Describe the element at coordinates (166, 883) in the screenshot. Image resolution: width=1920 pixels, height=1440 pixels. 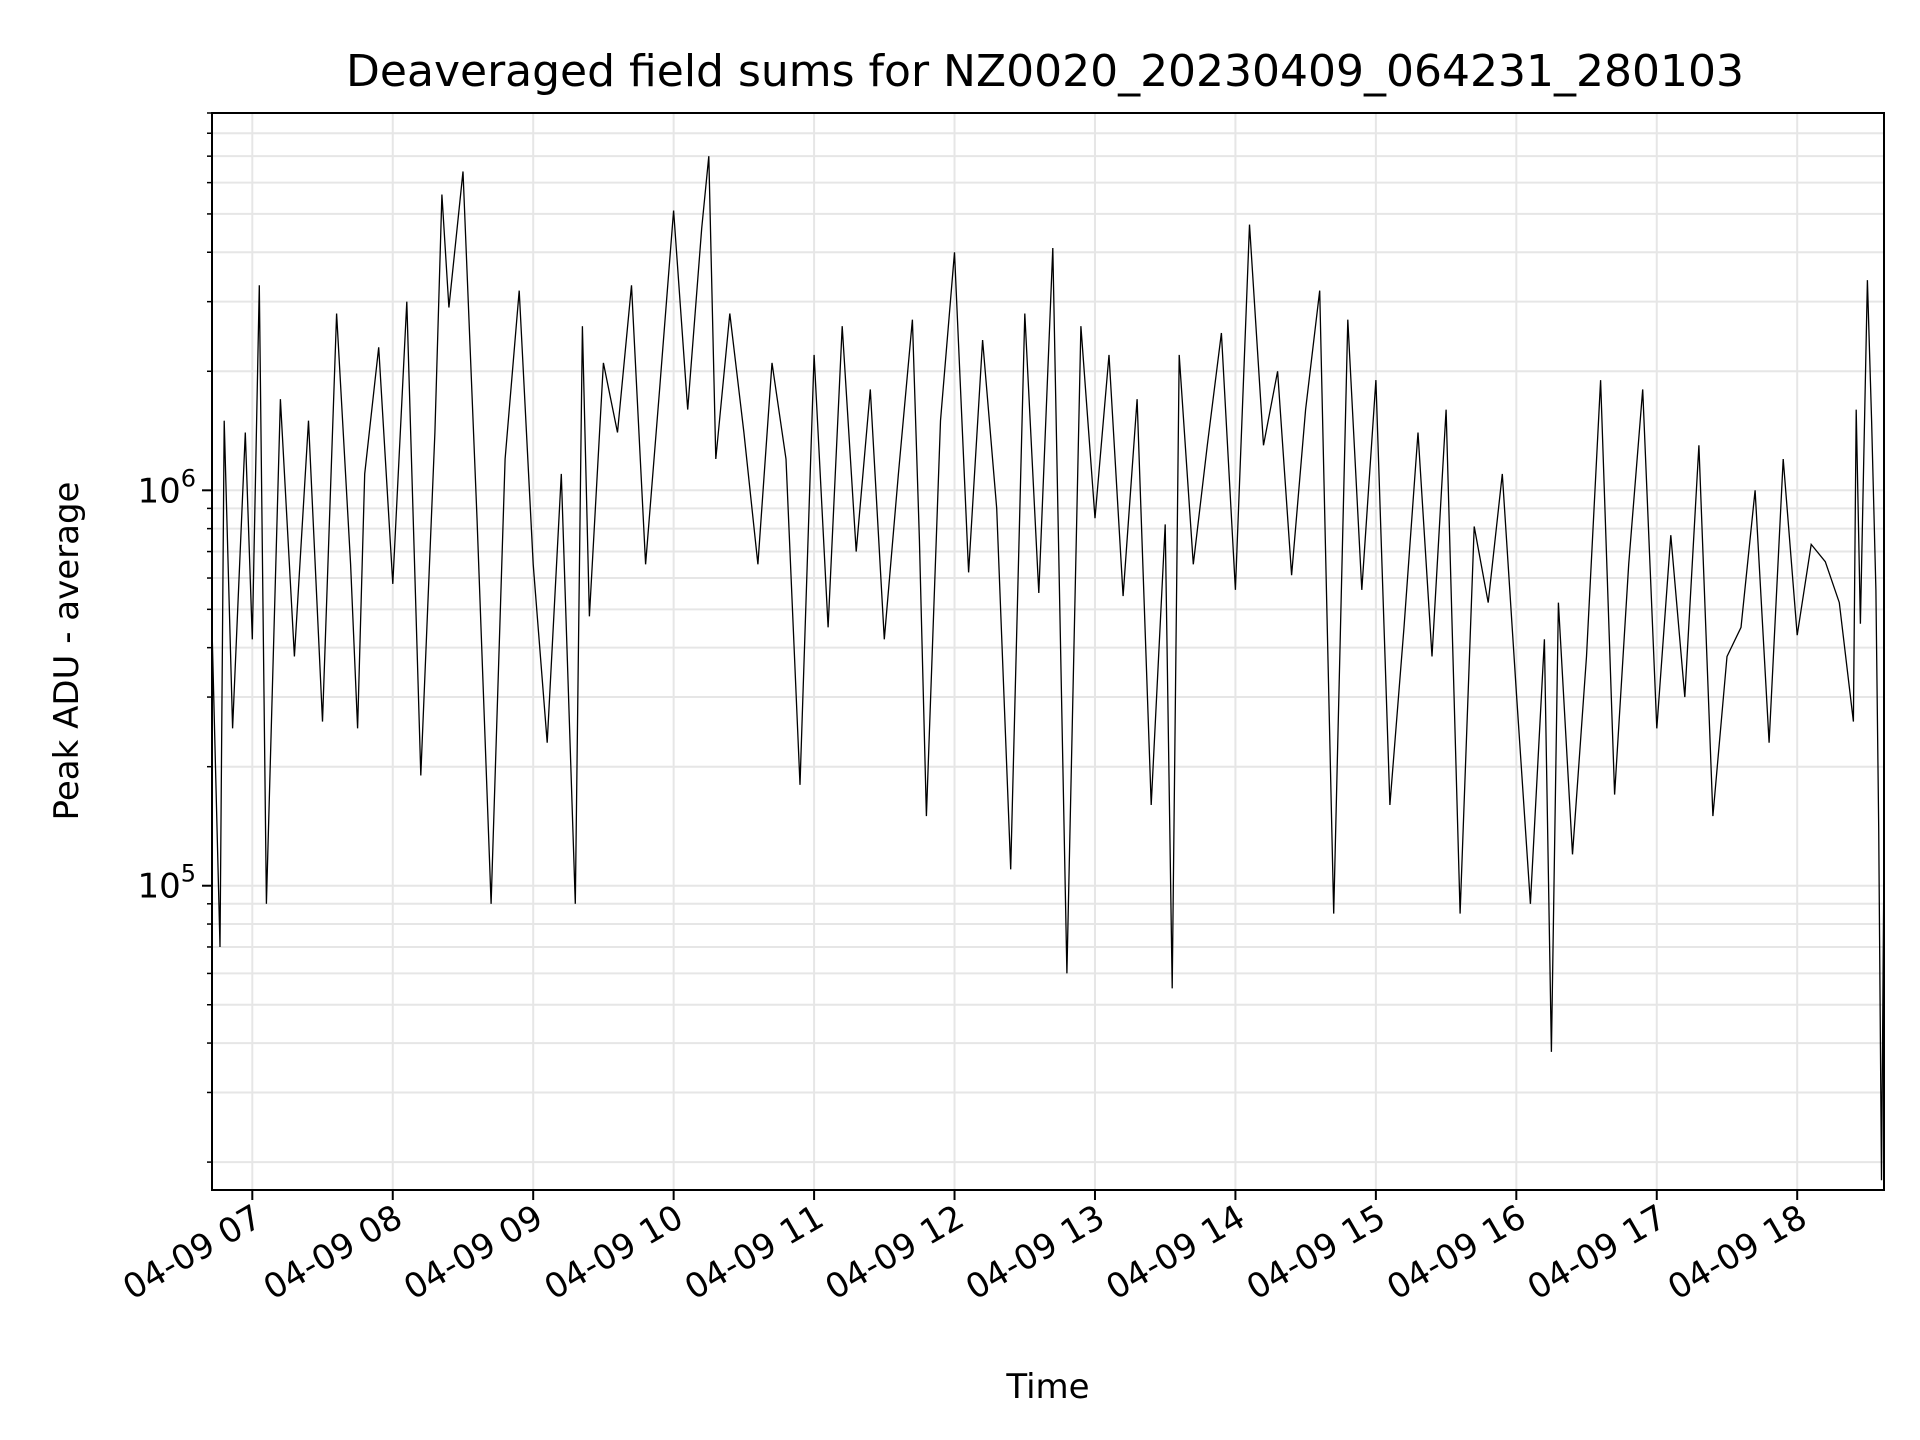
I see `y-tick-label: 10⁵` at that location.